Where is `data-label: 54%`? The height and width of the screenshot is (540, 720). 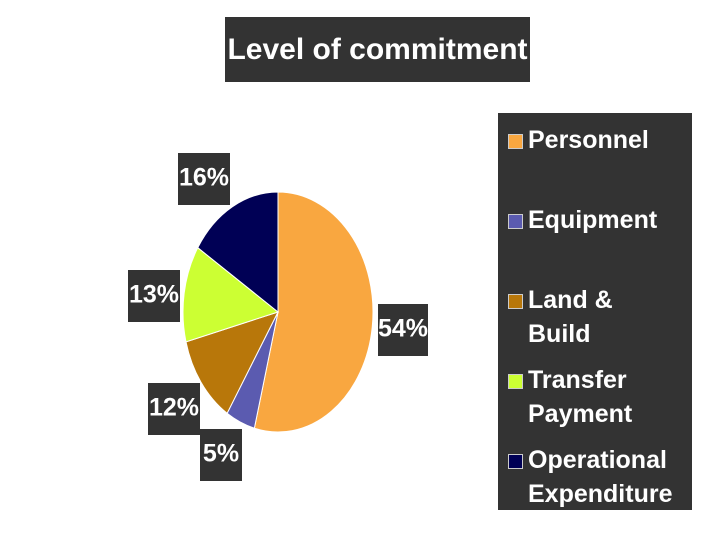 data-label: 54% is located at coordinates (403, 329).